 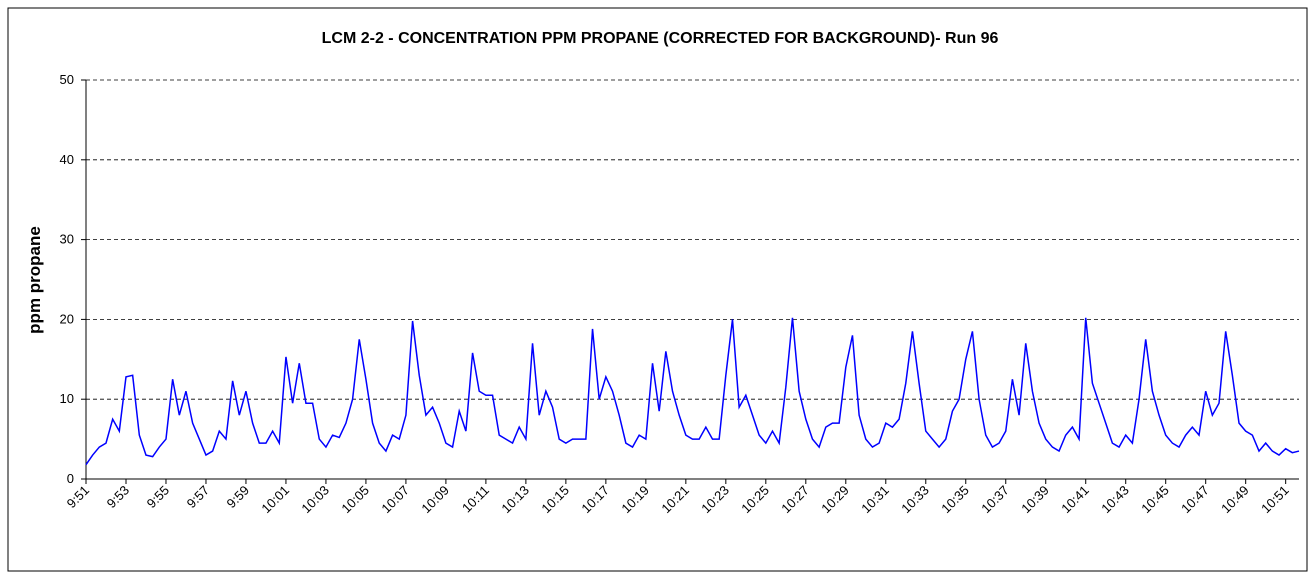 I want to click on y-tick-label: 10, so click(x=67, y=398).